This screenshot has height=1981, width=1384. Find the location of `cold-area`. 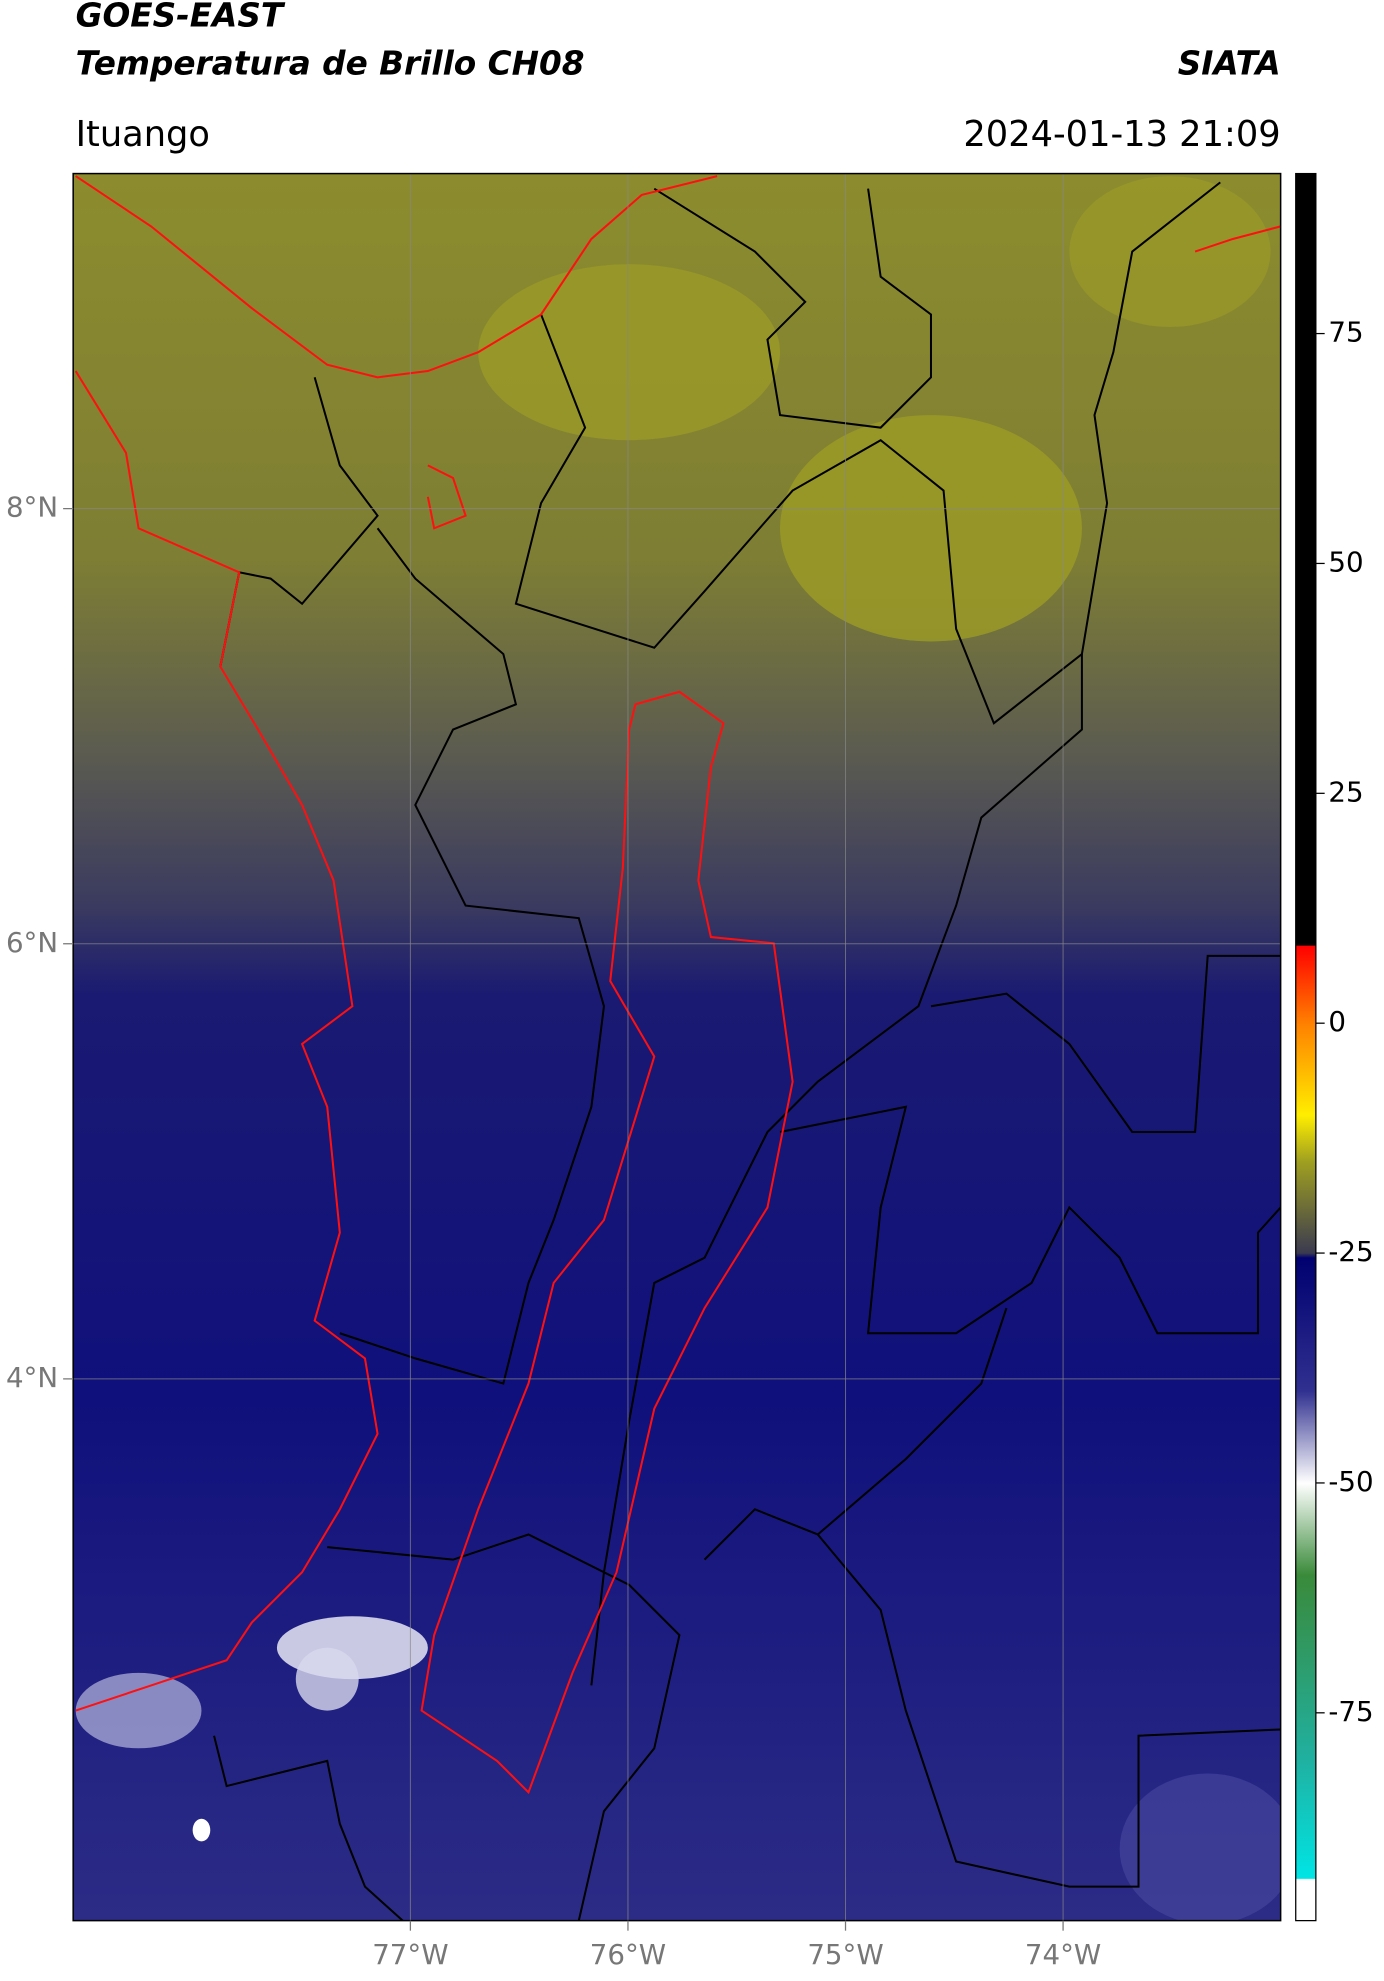

cold-area is located at coordinates (1200, 1847).